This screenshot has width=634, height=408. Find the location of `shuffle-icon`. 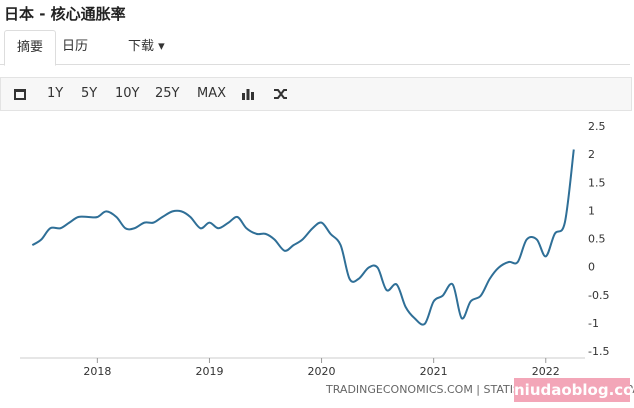

shuffle-icon is located at coordinates (281, 94).